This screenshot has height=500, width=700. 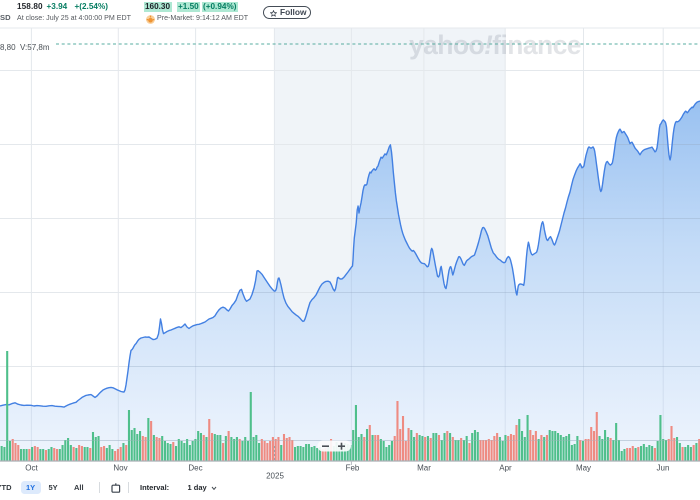 I want to click on svg-text: Jun, so click(x=663, y=468).